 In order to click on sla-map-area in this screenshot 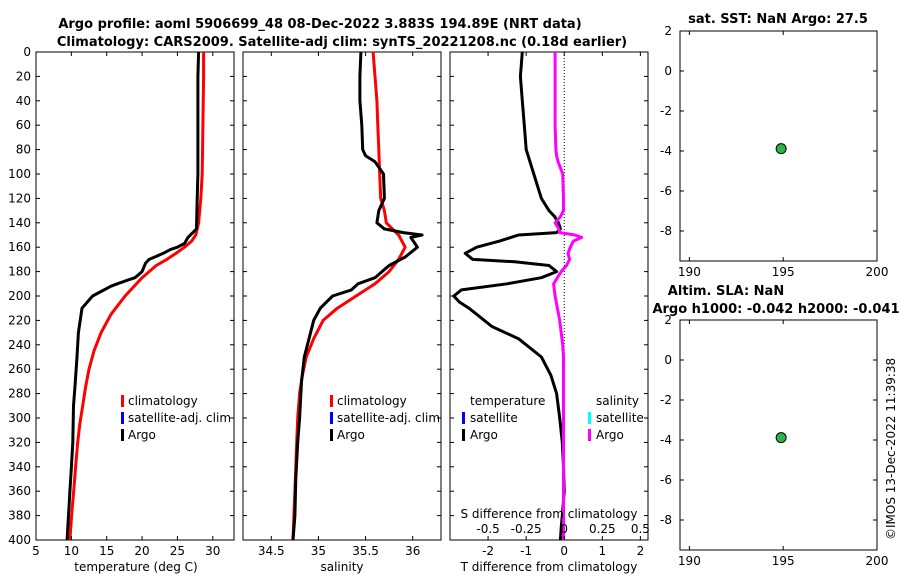, I will do `click(778, 435)`.